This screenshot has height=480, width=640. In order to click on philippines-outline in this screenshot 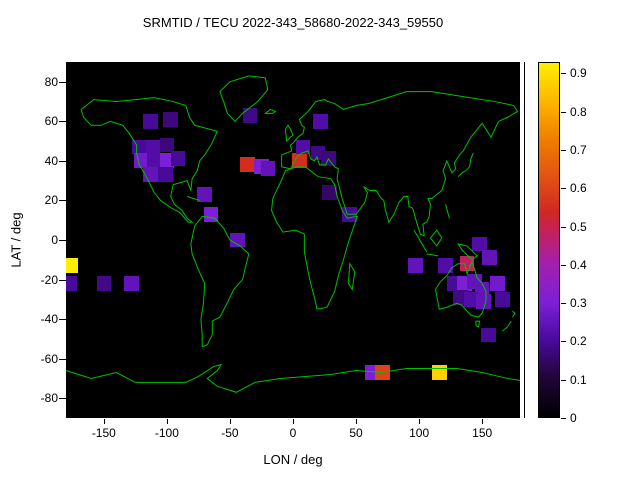, I will do `click(448, 211)`.